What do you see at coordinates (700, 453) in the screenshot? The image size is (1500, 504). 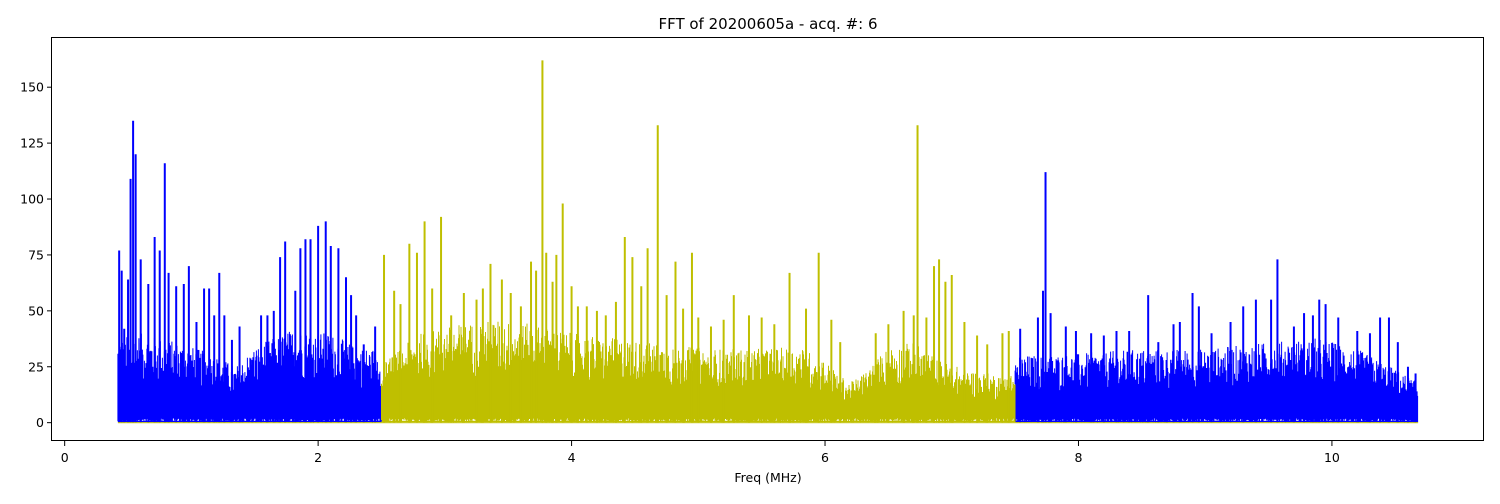 I see `x-axis: 0 2 4 6 8 10` at bounding box center [700, 453].